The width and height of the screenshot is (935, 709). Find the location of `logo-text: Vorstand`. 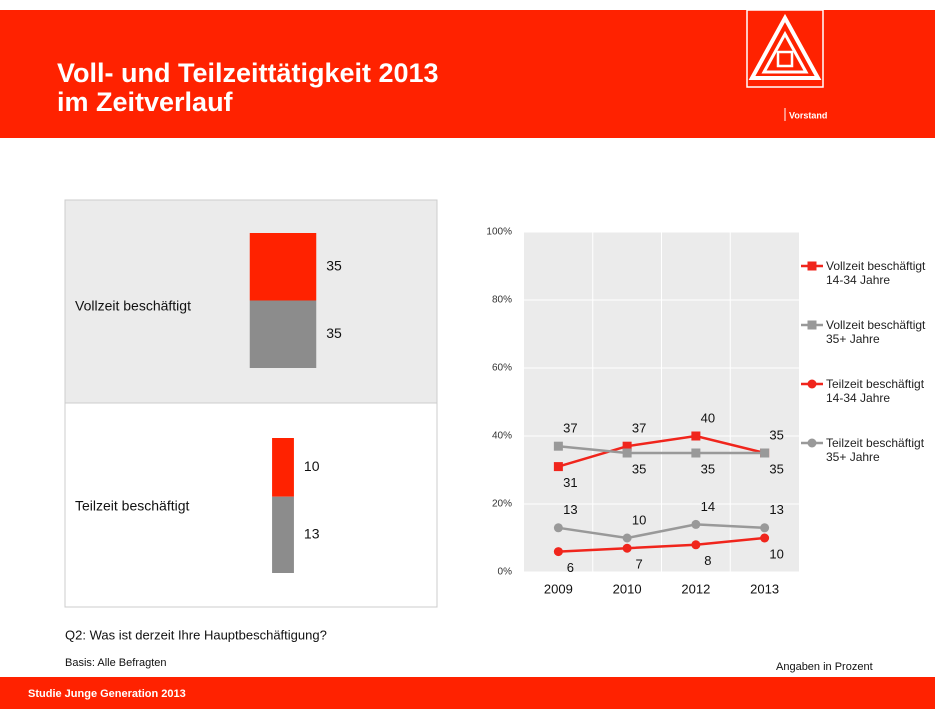

logo-text: Vorstand is located at coordinates (808, 115).